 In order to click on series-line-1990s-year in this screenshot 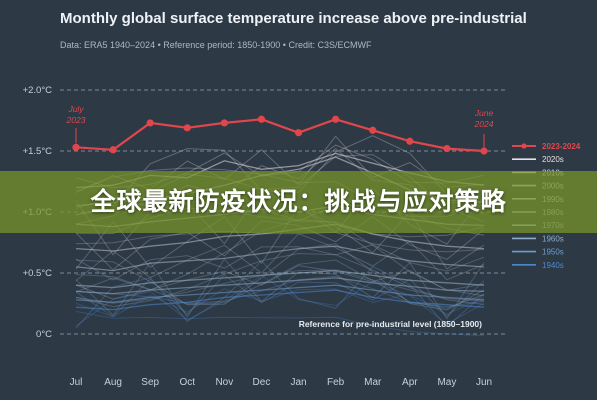, I will do `click(280, 241)`.